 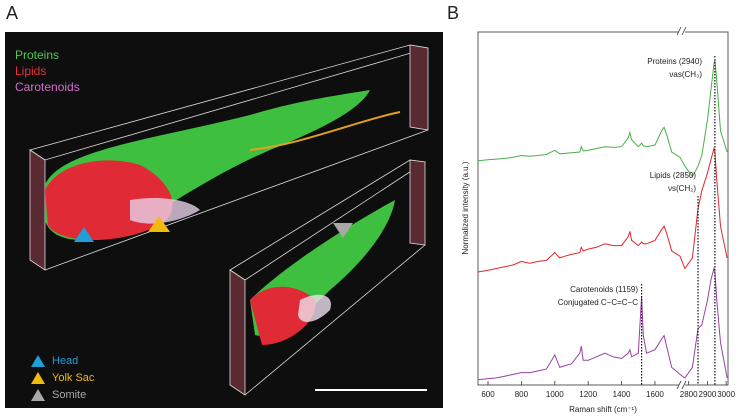 I want to click on legend-label: Yolk Sac, so click(x=73, y=378).